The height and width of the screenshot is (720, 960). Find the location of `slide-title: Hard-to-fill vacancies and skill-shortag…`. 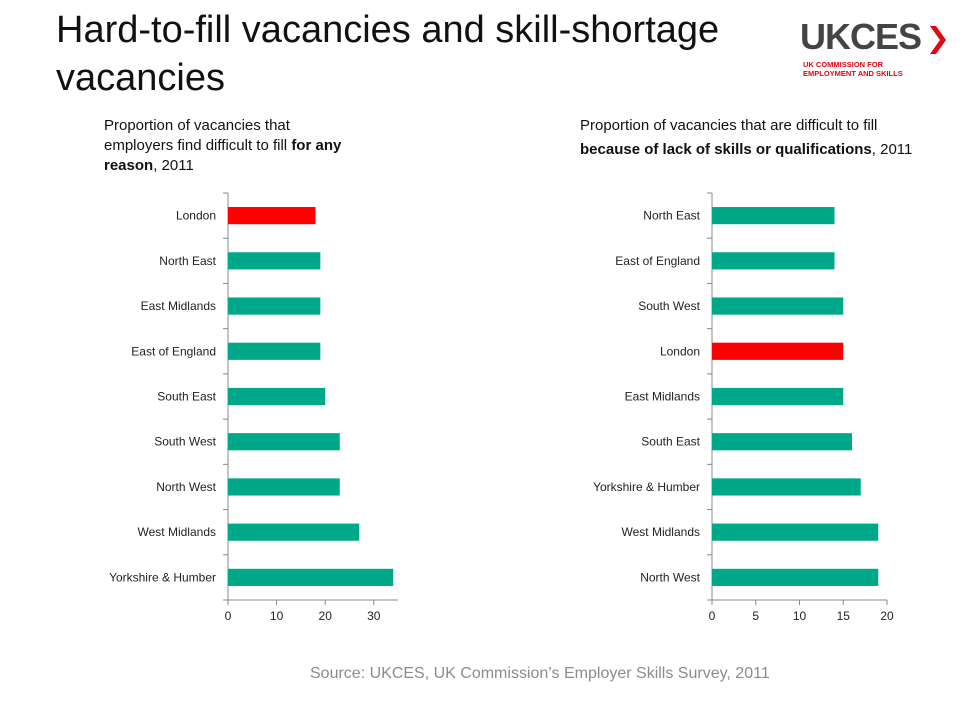

slide-title: Hard-to-fill vacancies and skill-shortag… is located at coordinates (388, 54).